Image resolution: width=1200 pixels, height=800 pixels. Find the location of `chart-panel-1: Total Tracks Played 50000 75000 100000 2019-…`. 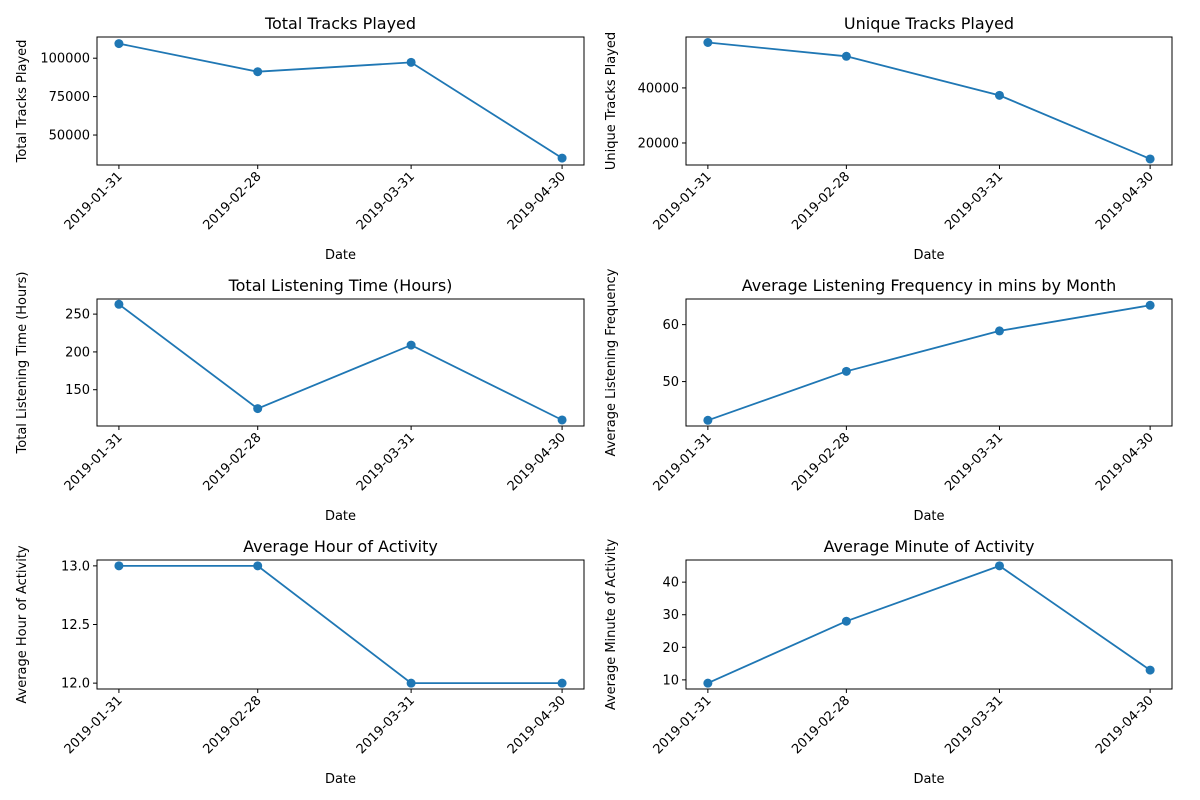

chart-panel-1: Total Tracks Played 50000 75000 100000 2019-… is located at coordinates (300, 138).